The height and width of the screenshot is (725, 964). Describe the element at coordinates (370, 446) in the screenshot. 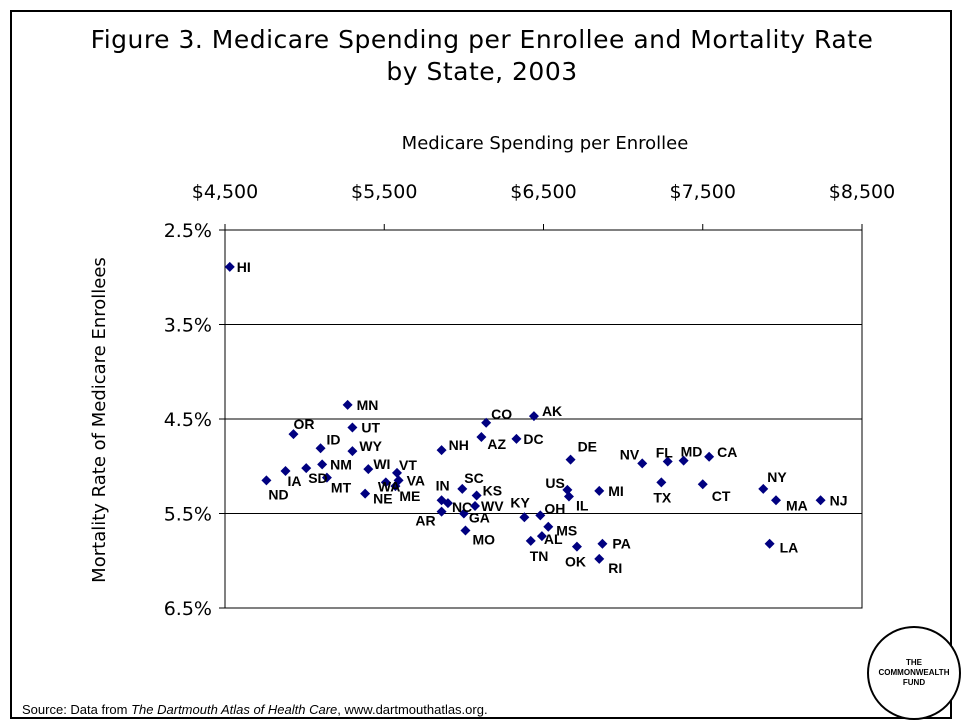

I see `point-label-wy: WY` at that location.